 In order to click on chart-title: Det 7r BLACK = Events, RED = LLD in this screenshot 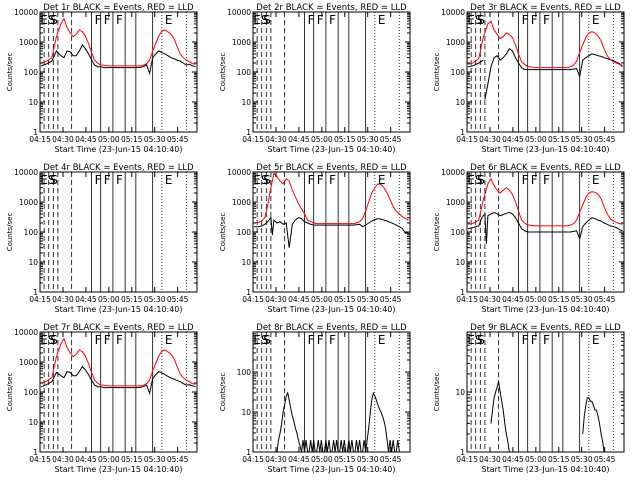, I will do `click(118, 328)`.